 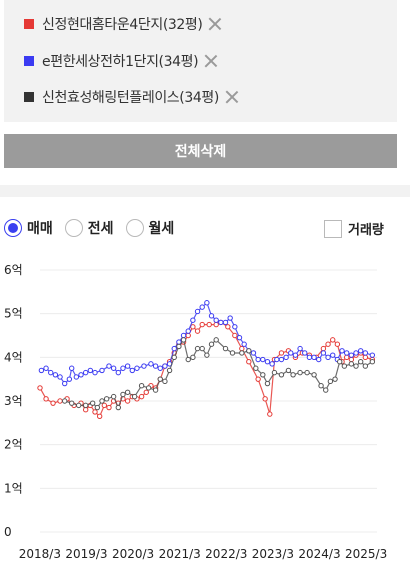 I want to click on radio-monthly-rent: 월세, so click(x=149, y=228).